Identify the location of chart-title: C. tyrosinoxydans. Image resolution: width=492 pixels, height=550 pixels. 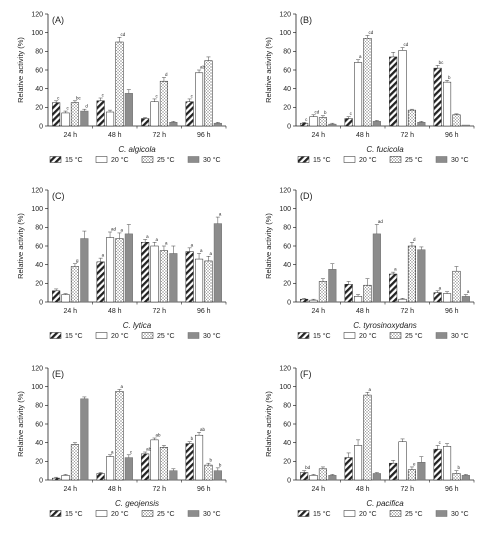
(385, 325).